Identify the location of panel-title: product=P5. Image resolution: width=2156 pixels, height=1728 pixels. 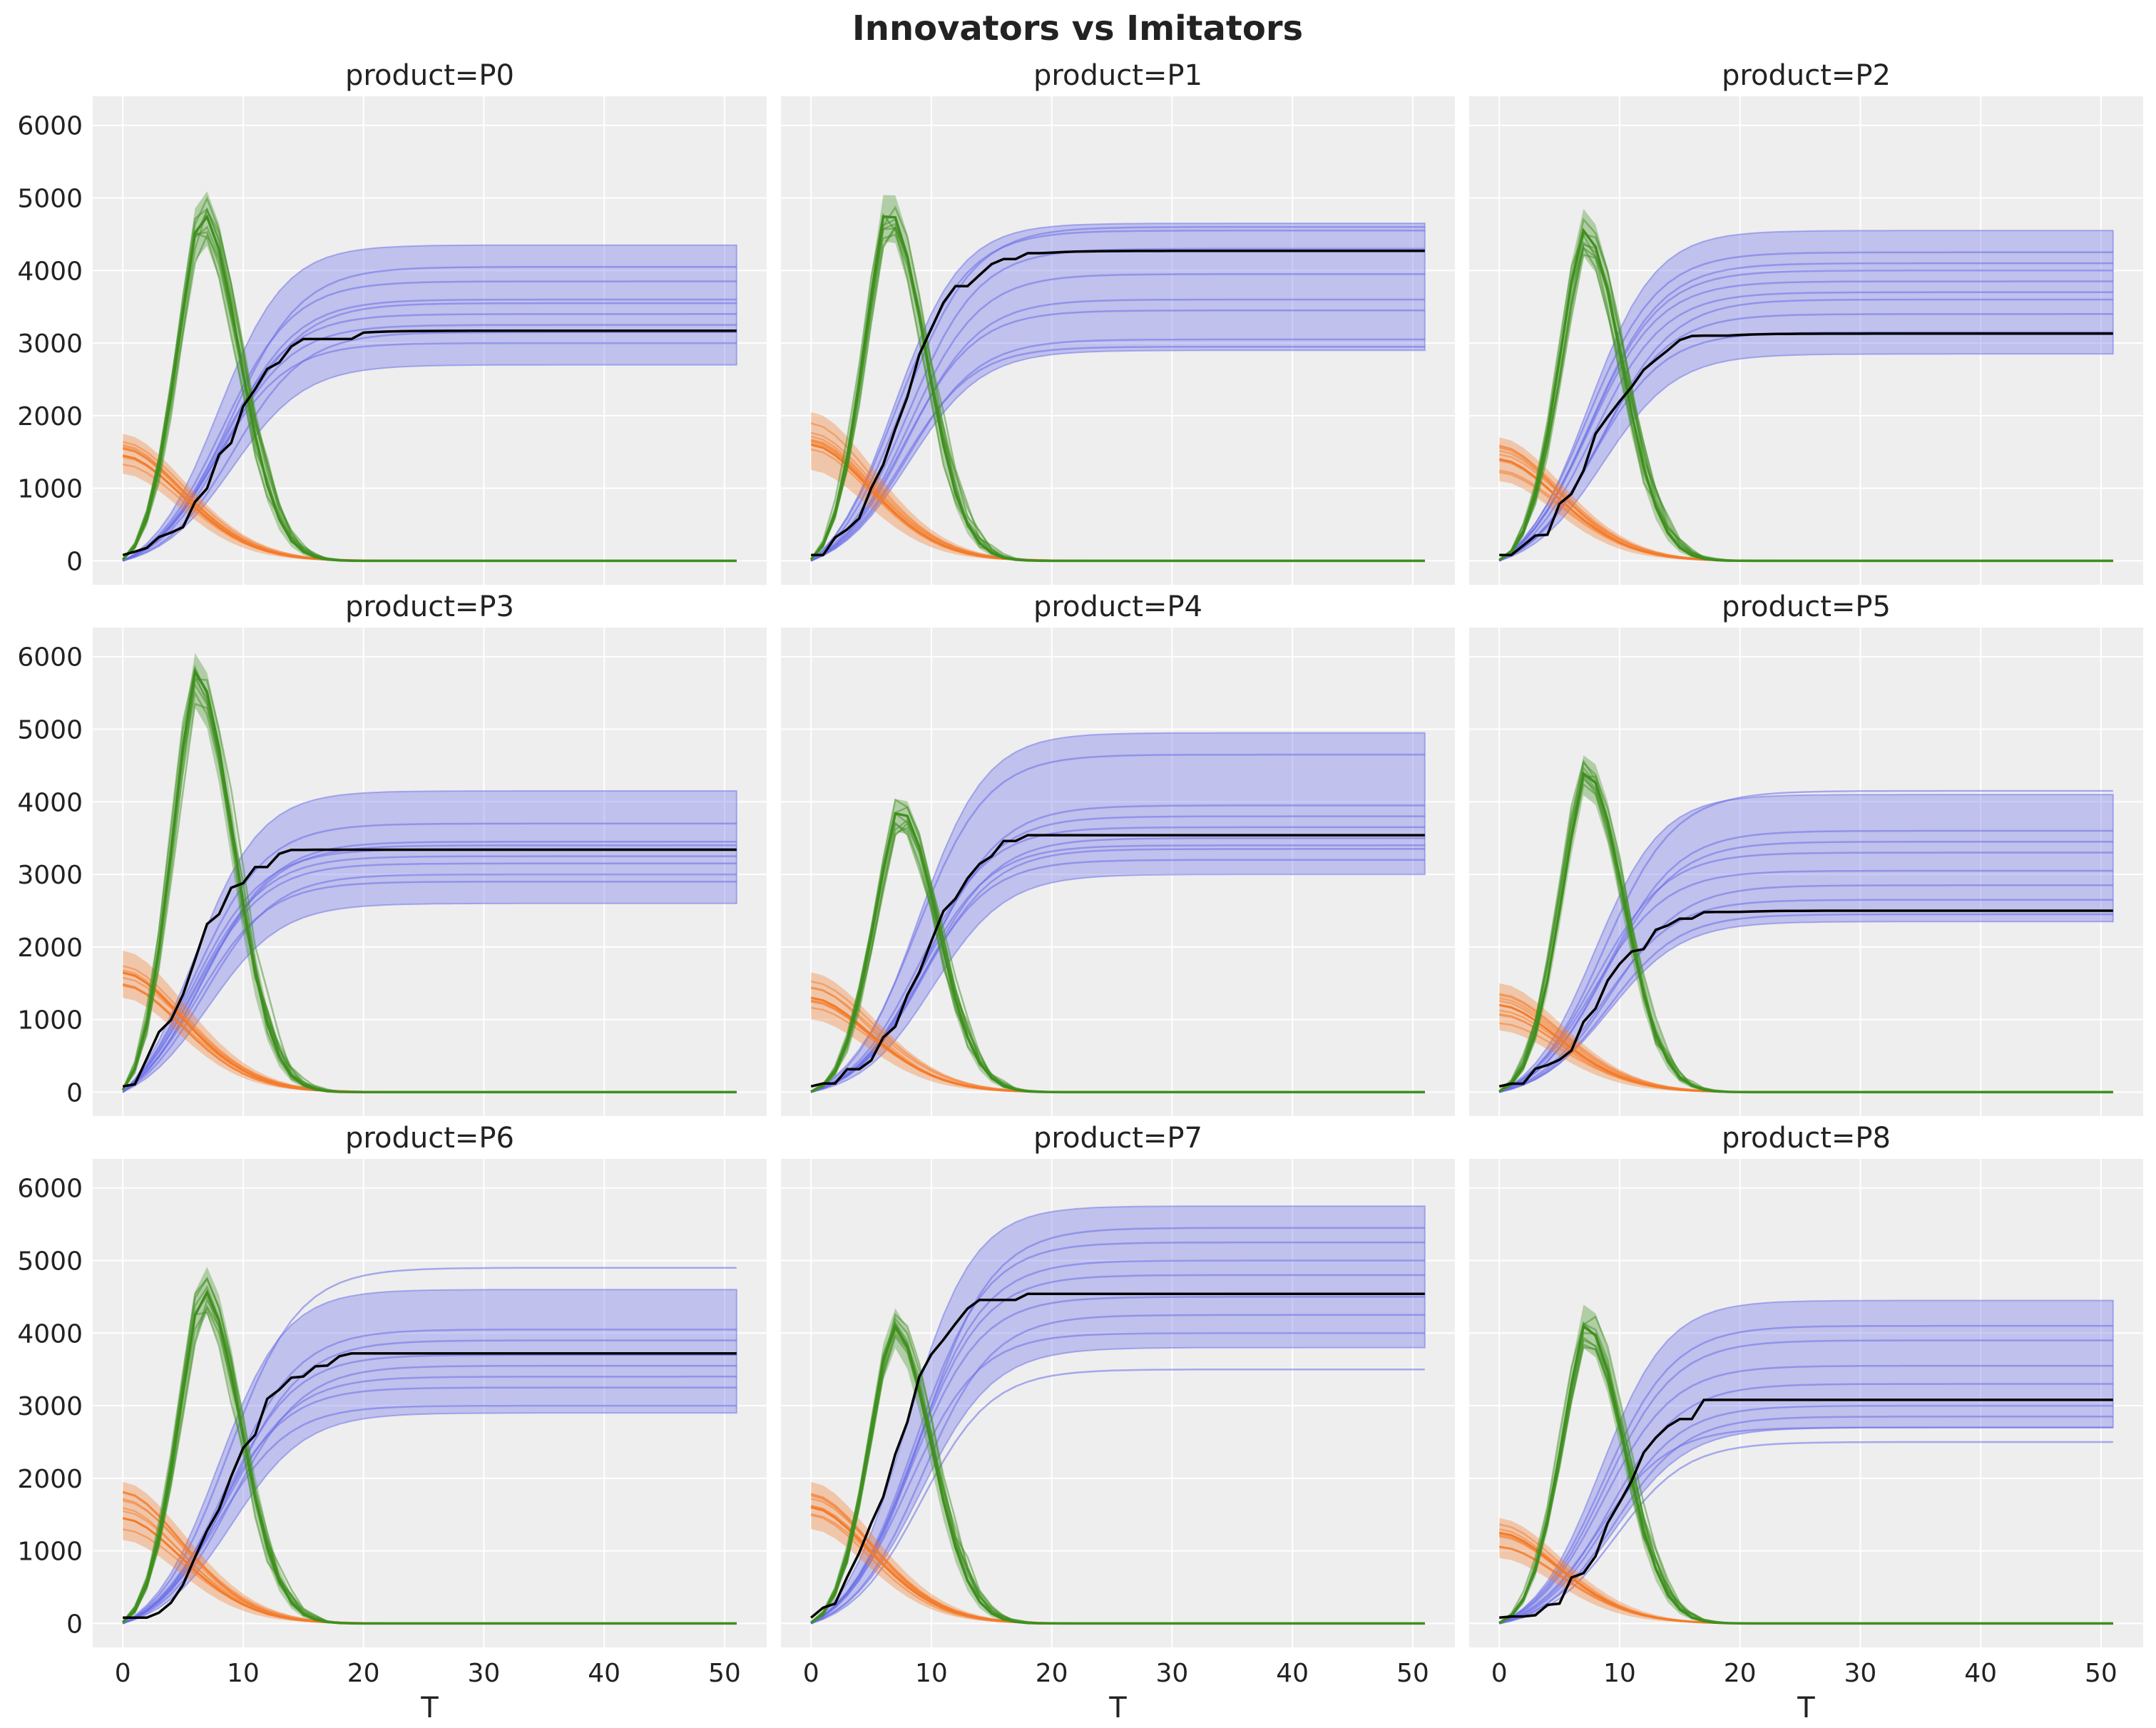
(1806, 607).